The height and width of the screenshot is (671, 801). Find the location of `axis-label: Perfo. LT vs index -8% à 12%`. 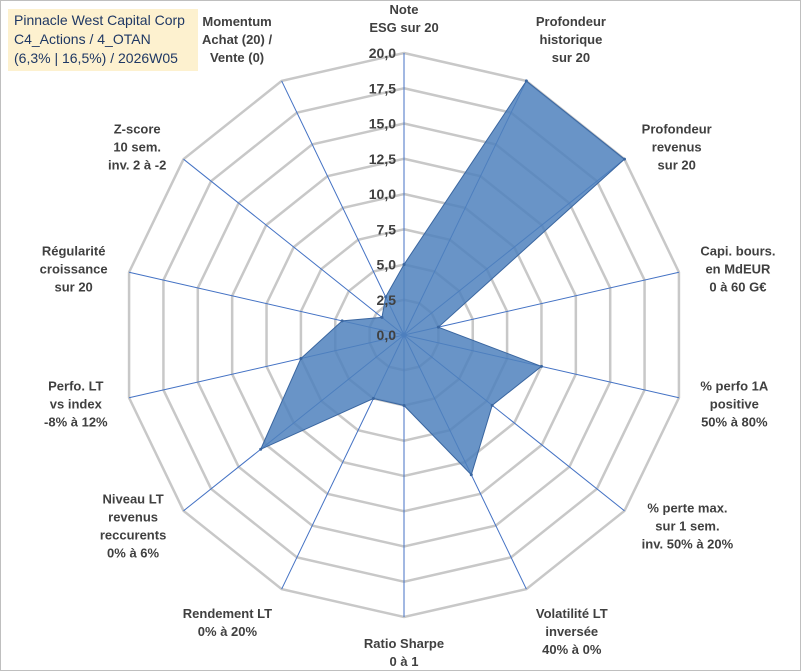

axis-label: Perfo. LT vs index -8% à 12% is located at coordinates (76, 404).